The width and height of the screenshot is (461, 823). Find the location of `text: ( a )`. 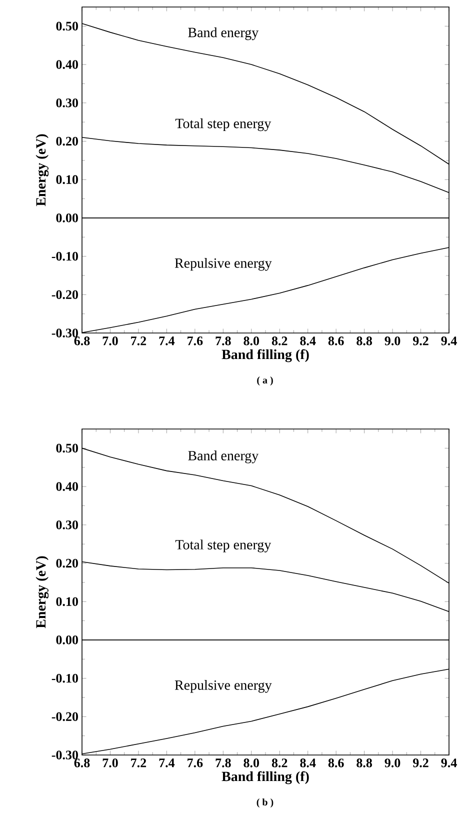

text: ( a ) is located at coordinates (265, 381).